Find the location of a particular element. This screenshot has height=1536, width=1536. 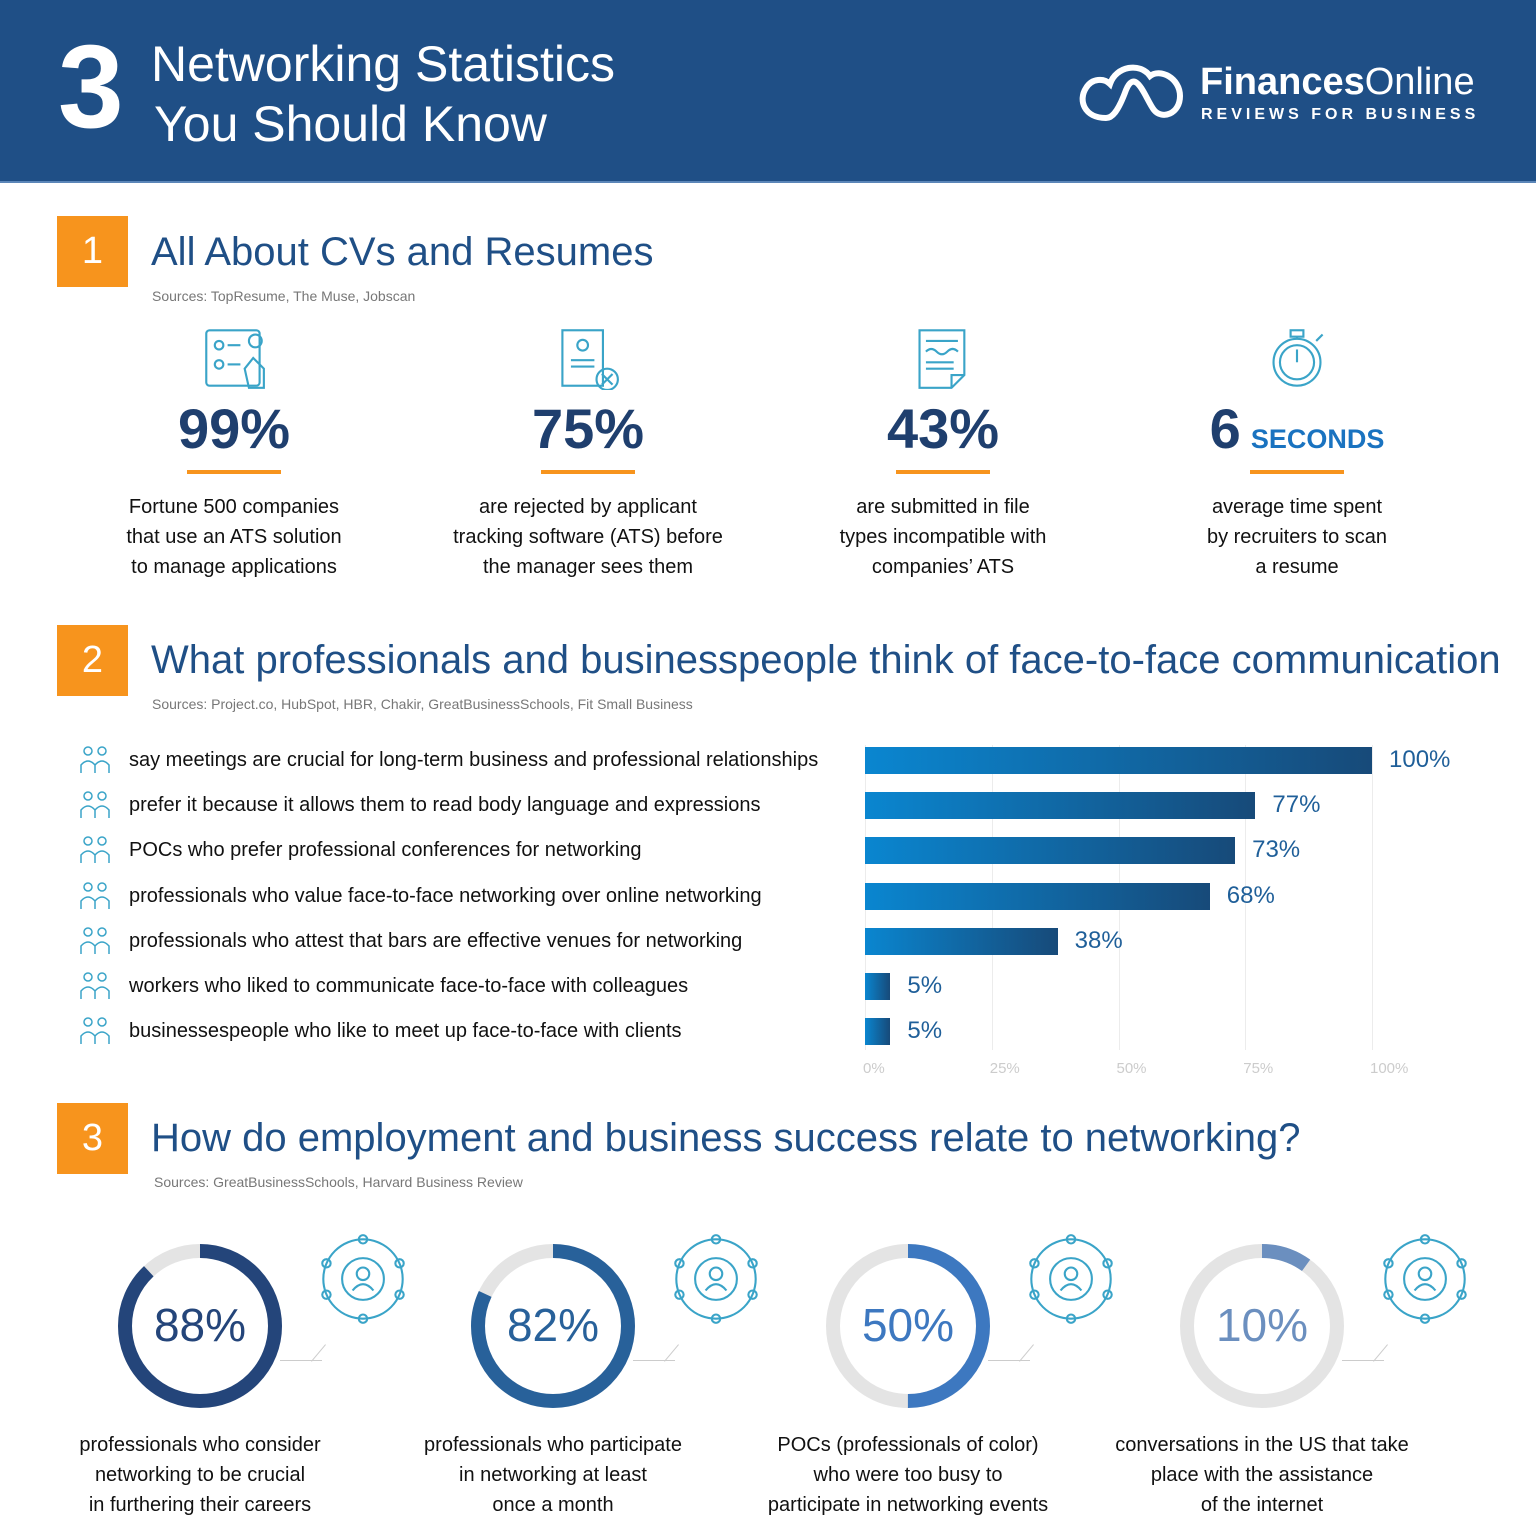

section-2-number: 2 is located at coordinates (92, 660).